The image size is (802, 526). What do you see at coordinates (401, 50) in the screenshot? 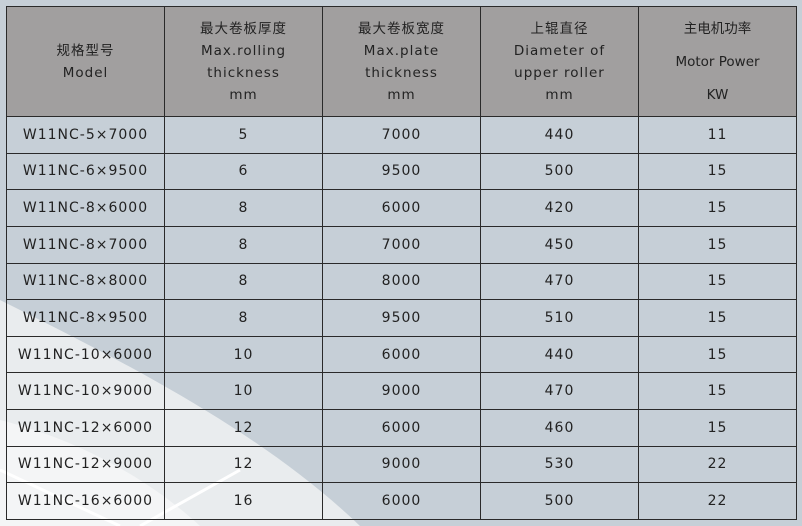
I see `header-en: Max.plate` at bounding box center [401, 50].